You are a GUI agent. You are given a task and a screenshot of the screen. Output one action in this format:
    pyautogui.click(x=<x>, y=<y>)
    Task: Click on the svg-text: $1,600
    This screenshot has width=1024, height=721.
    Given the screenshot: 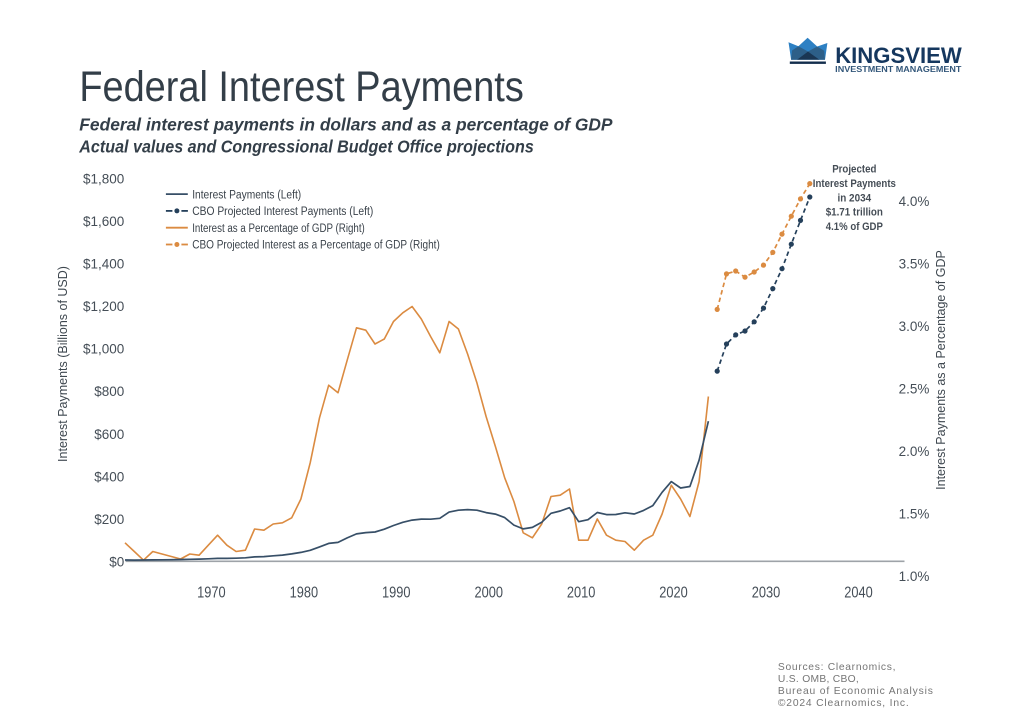 What is the action you would take?
    pyautogui.click(x=103, y=221)
    